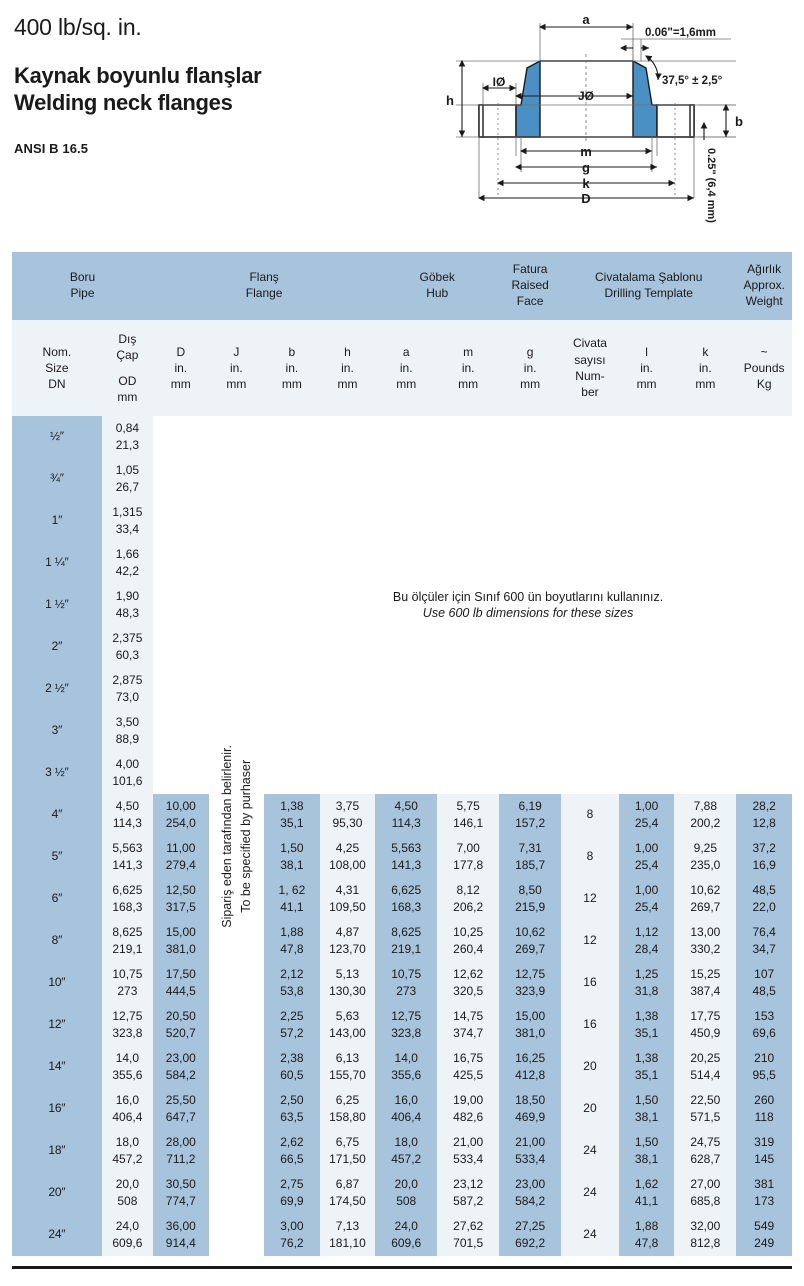 The image size is (804, 1286). Describe the element at coordinates (127, 563) in the screenshot. I see `row-od: 1,66 42,2` at that location.